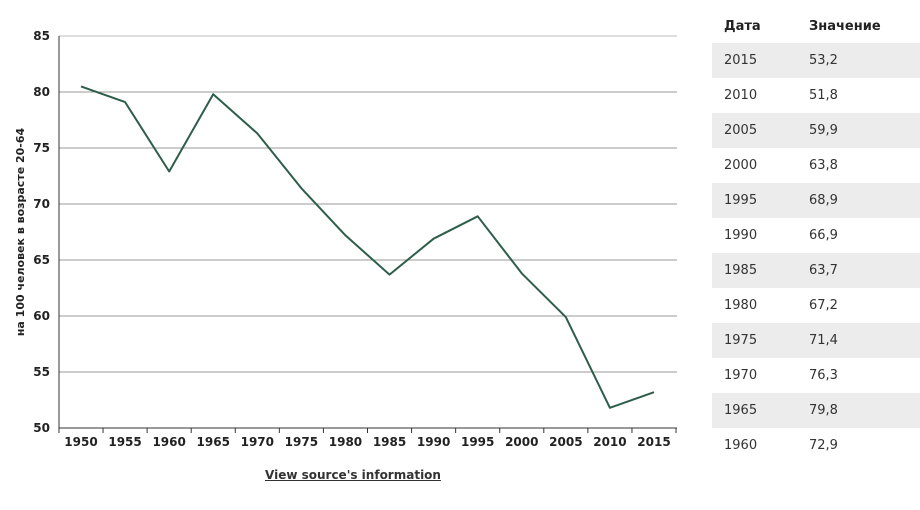  What do you see at coordinates (565, 442) in the screenshot?
I see `x-tick-label: 2005` at bounding box center [565, 442].